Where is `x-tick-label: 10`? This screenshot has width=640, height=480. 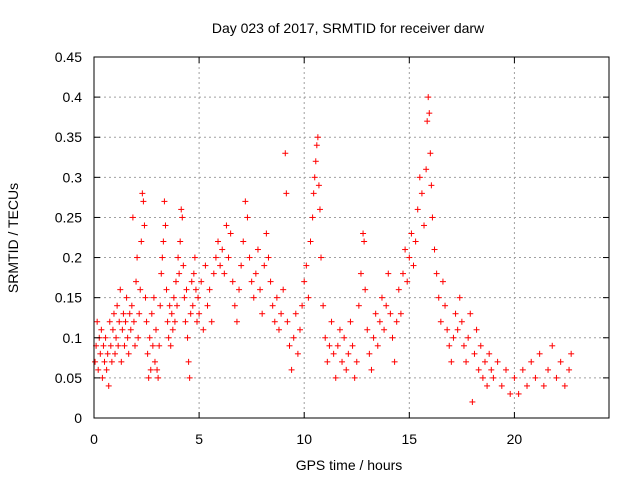
x-tick-label: 10 is located at coordinates (304, 439).